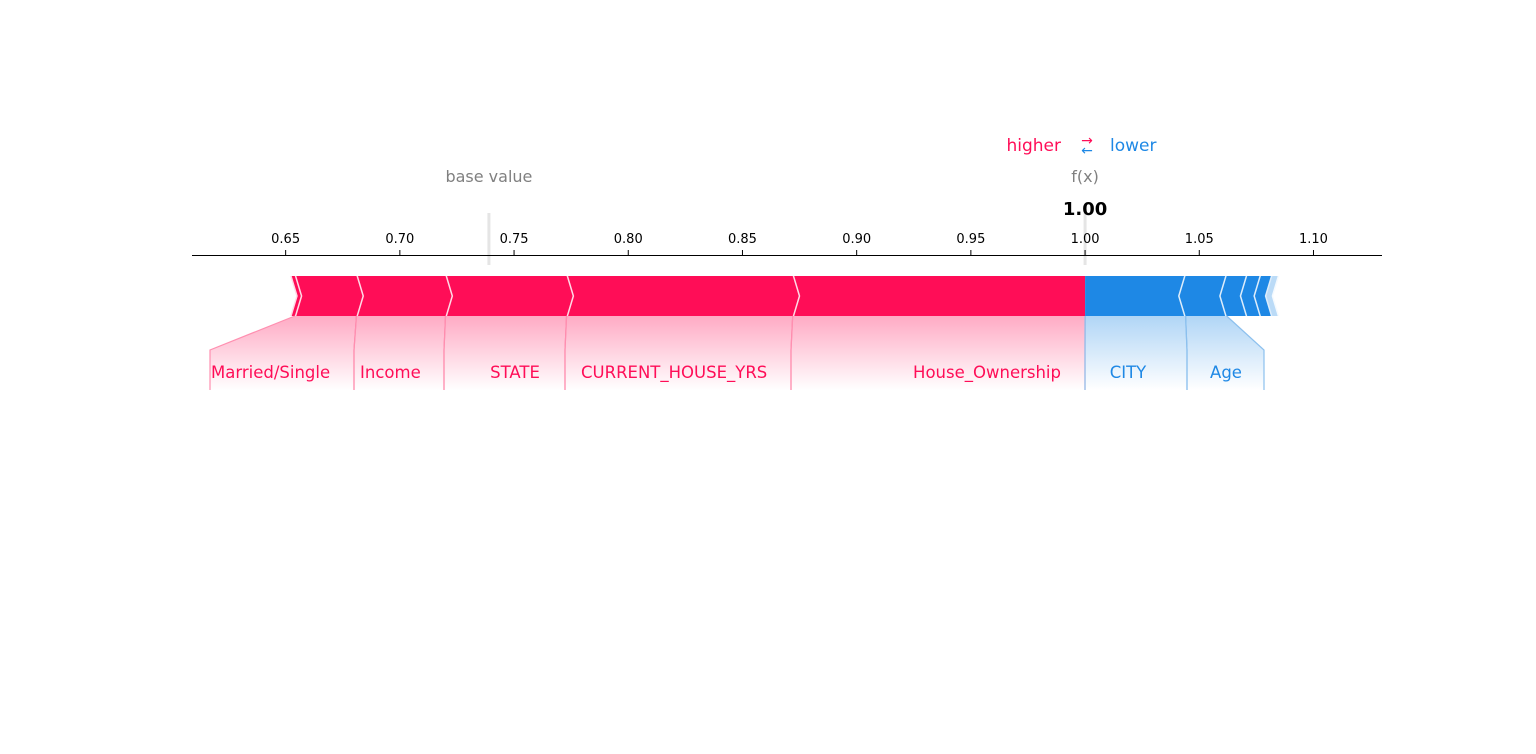 This screenshot has width=1536, height=754. Describe the element at coordinates (1087, 151) in the screenshot. I see `legend-arrow-lower: ←` at that location.